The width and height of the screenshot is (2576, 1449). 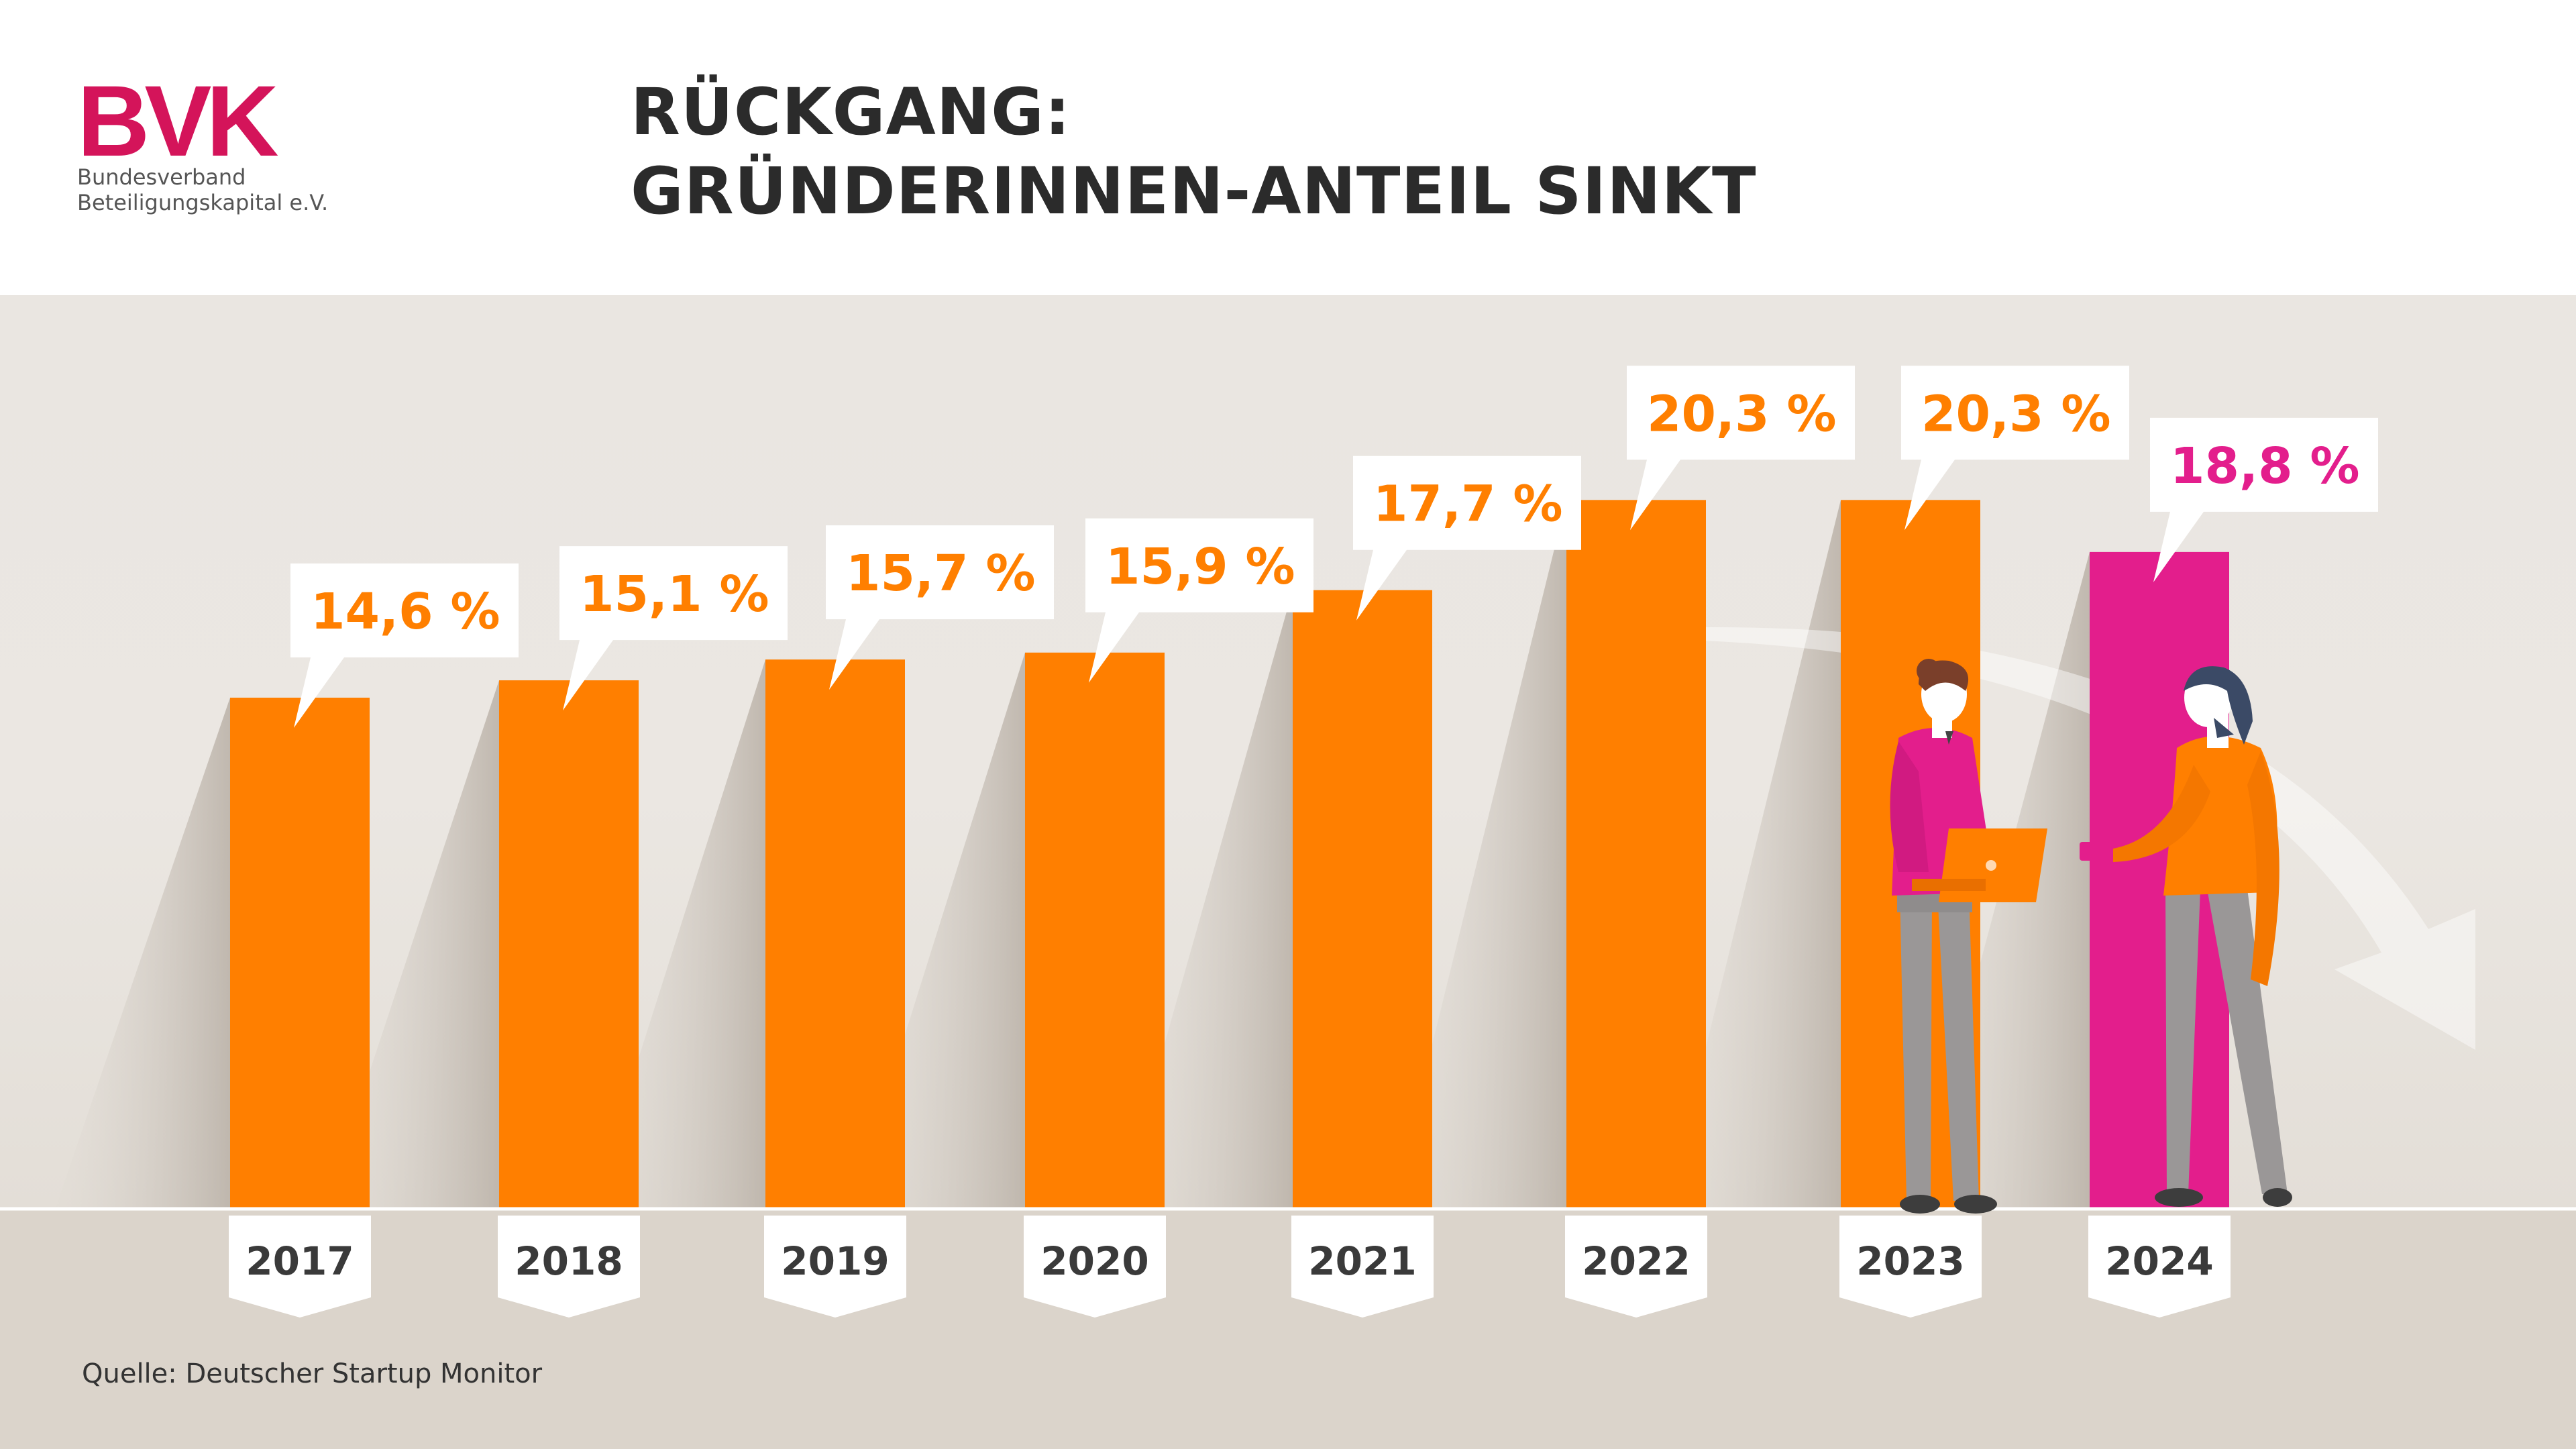 I want to click on year-label: 2023, so click(x=1910, y=1261).